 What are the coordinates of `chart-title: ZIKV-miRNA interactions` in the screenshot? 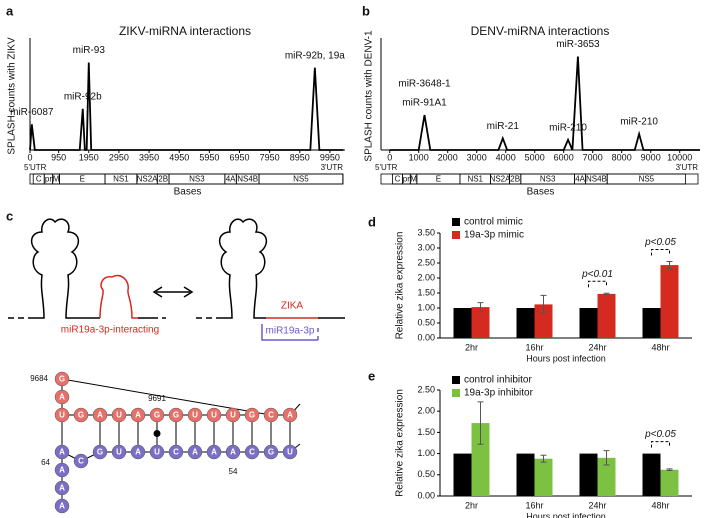 It's located at (185, 31).